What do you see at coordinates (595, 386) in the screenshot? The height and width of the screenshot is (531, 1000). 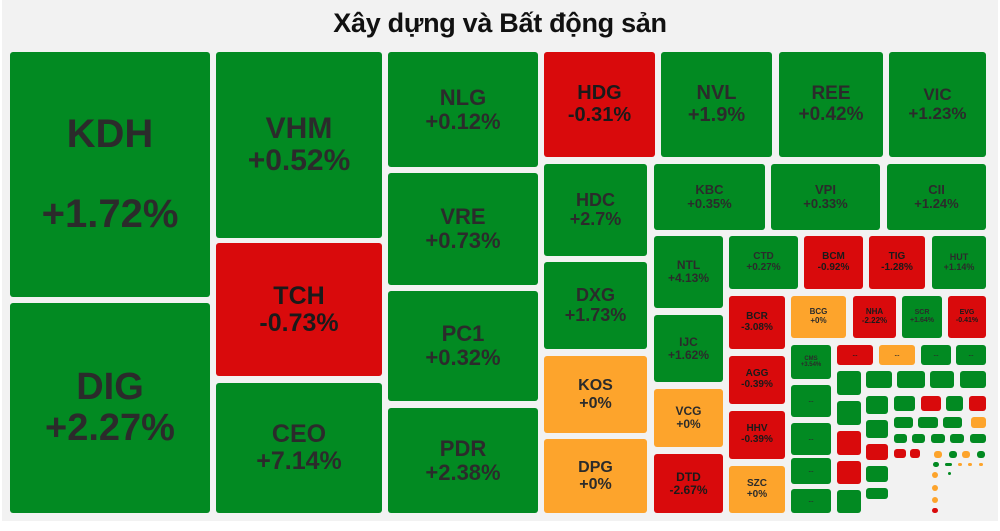 I see `tile-symbol: KOS` at bounding box center [595, 386].